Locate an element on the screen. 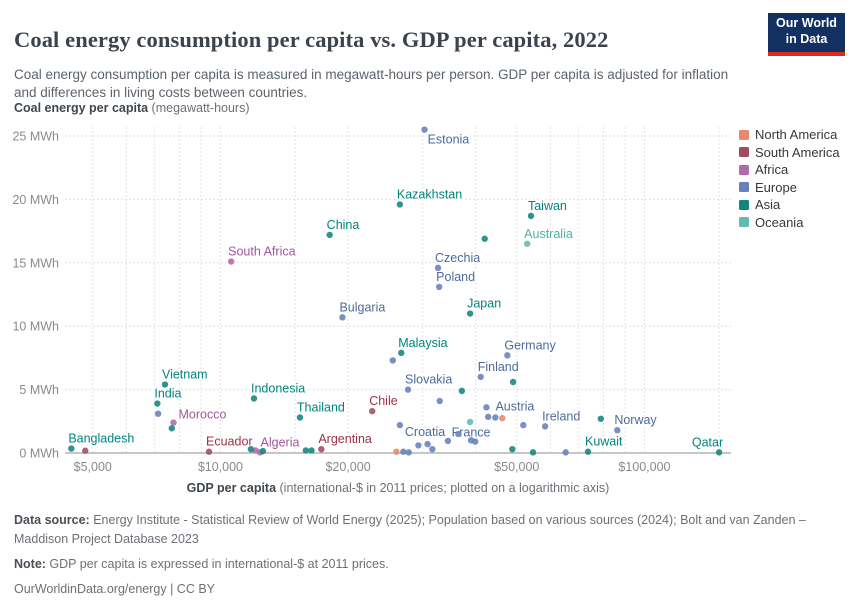 This screenshot has height=600, width=850. data-point-poland is located at coordinates (439, 287).